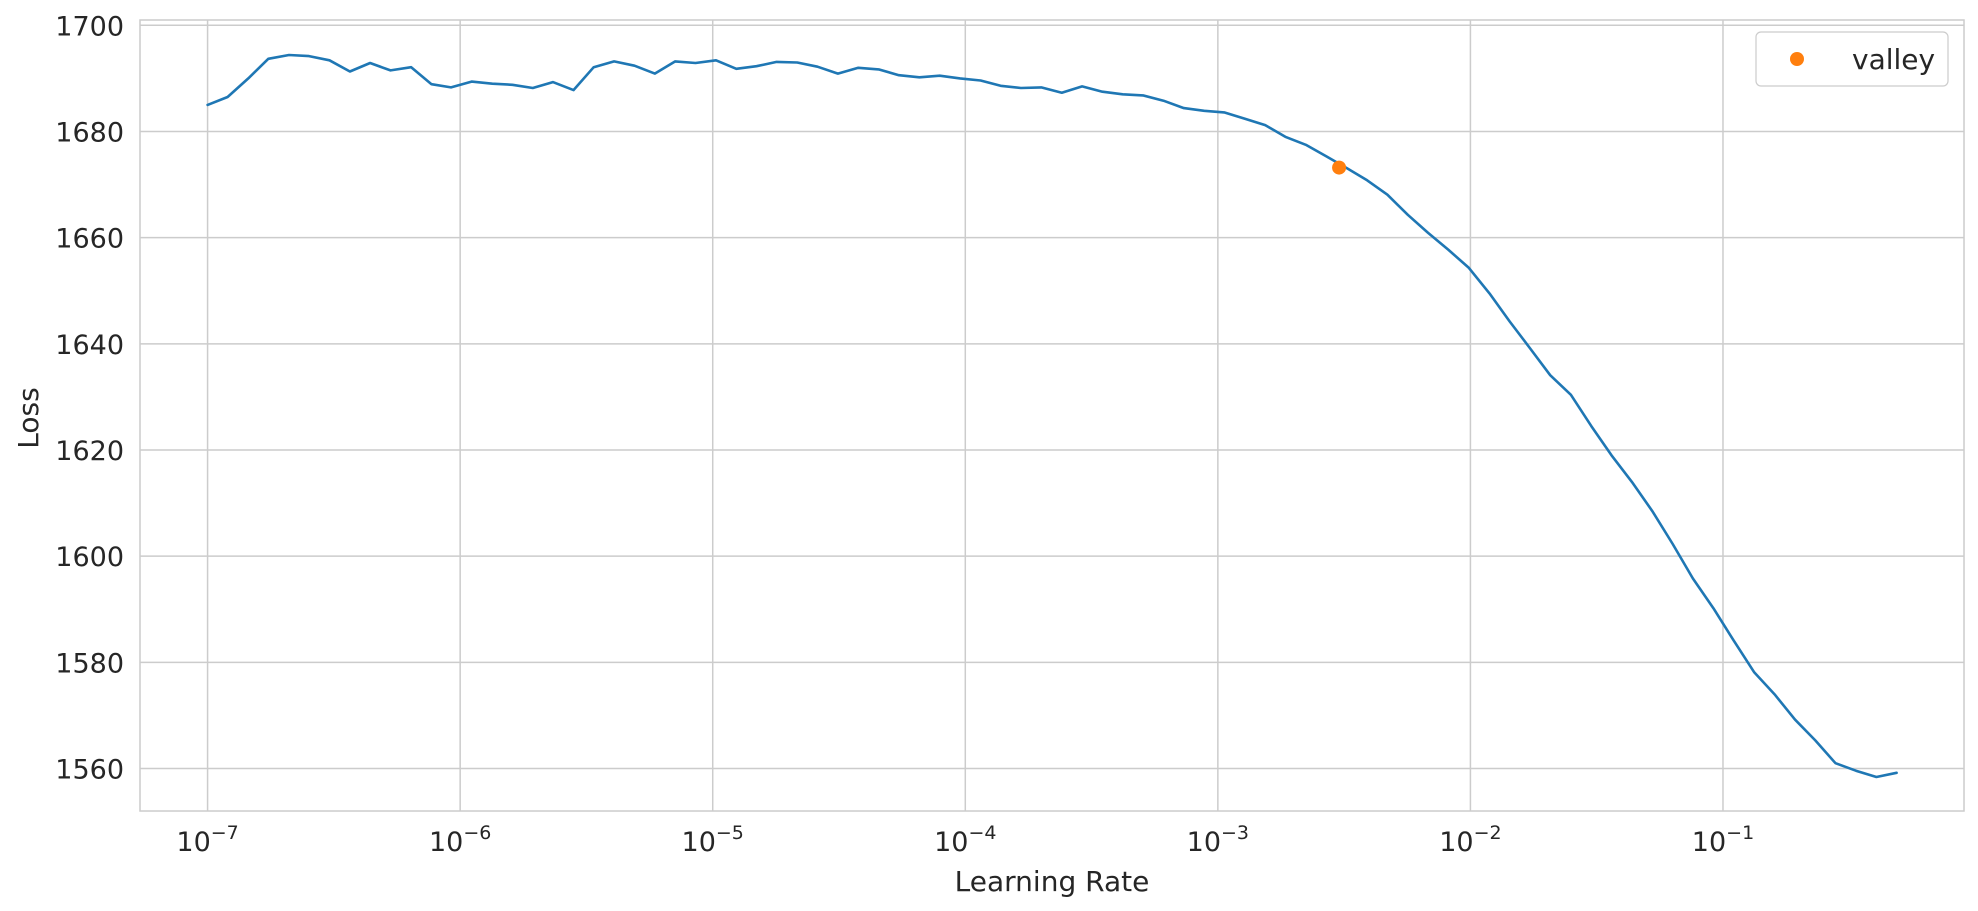 The width and height of the screenshot is (1978, 911). Describe the element at coordinates (89, 26) in the screenshot. I see `y-tick-label: 1700` at that location.